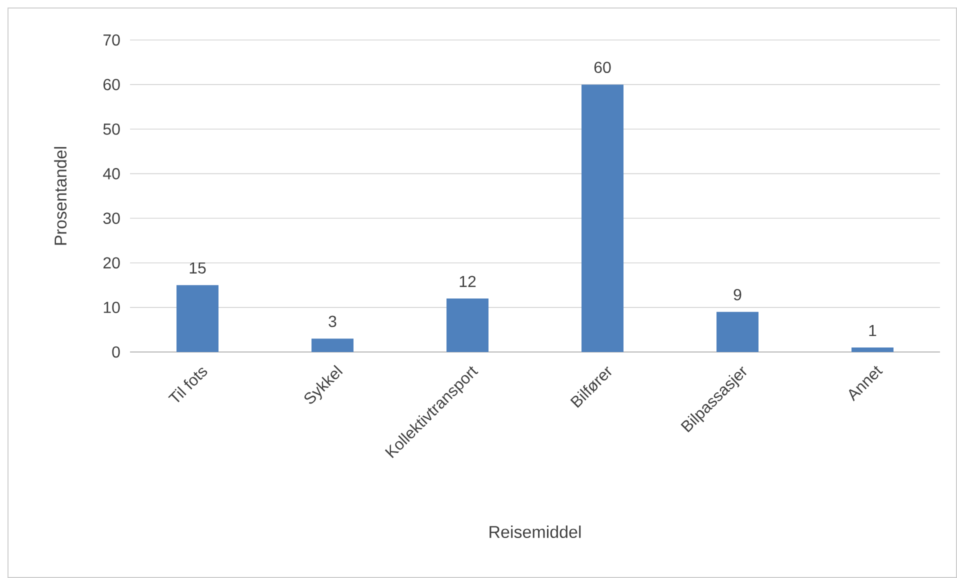  I want to click on data-label: 15, so click(198, 268).